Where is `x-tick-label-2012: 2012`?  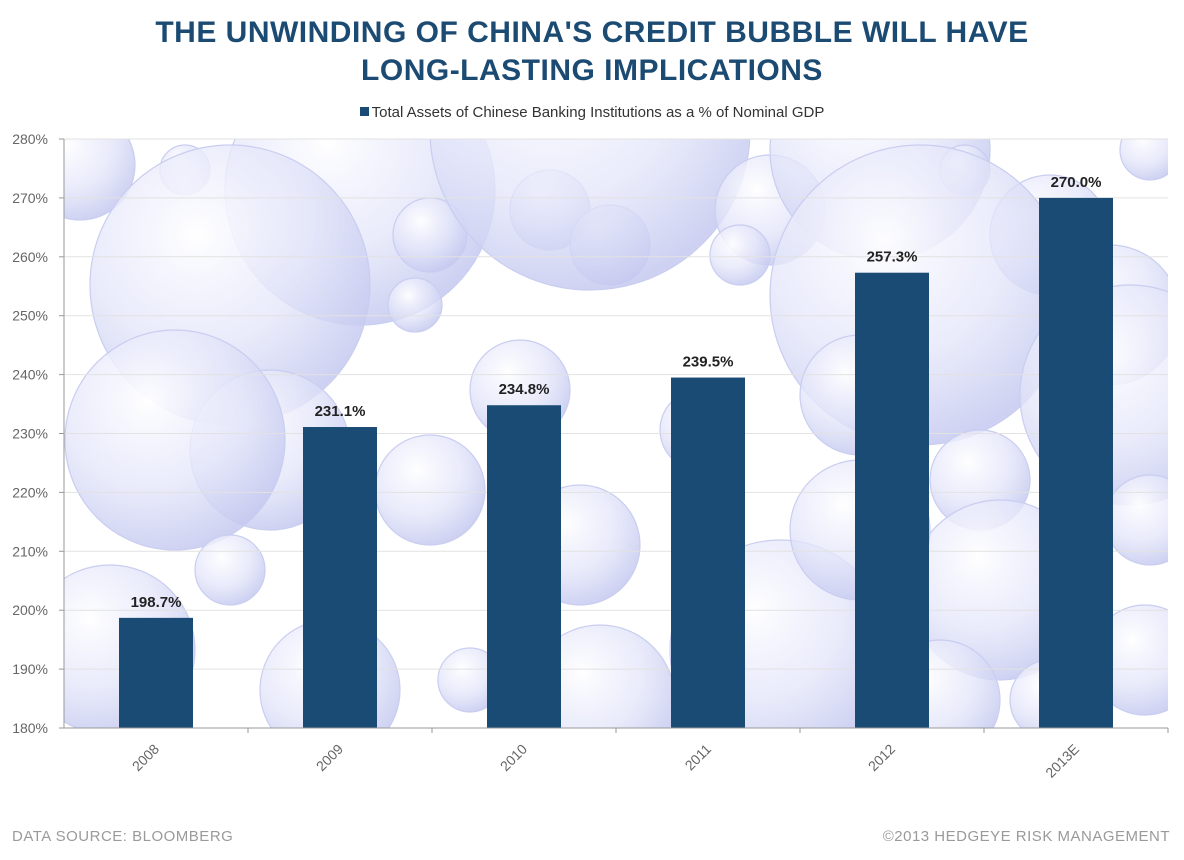 x-tick-label-2012: 2012 is located at coordinates (881, 757).